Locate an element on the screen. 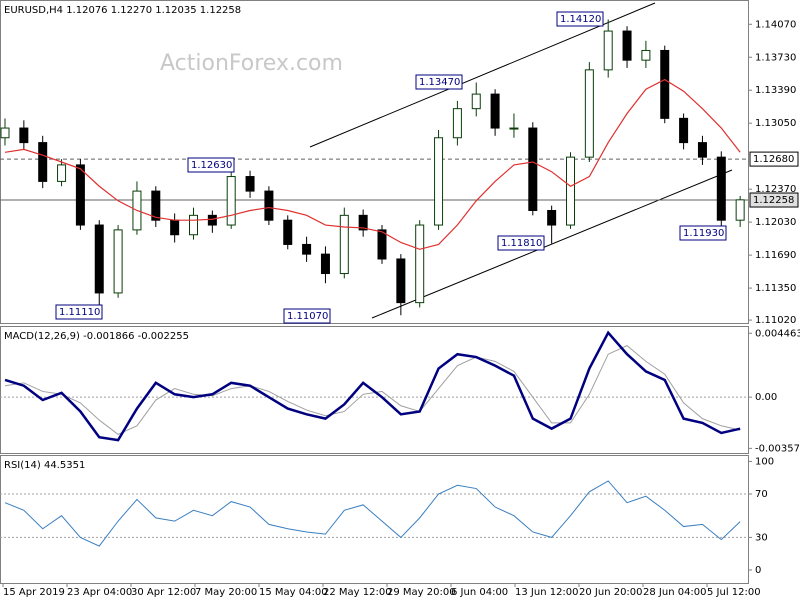 This screenshot has width=800, height=604. y-tick-label: 0.00 is located at coordinates (766, 397).